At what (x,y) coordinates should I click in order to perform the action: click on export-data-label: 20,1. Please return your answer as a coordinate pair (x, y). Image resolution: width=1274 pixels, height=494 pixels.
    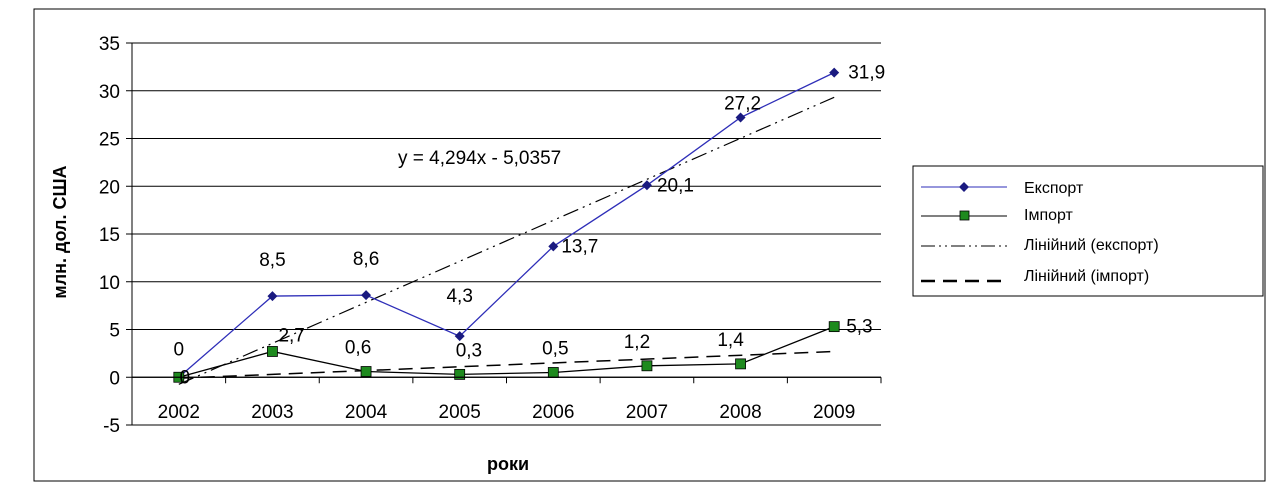
    Looking at the image, I should click on (675, 185).